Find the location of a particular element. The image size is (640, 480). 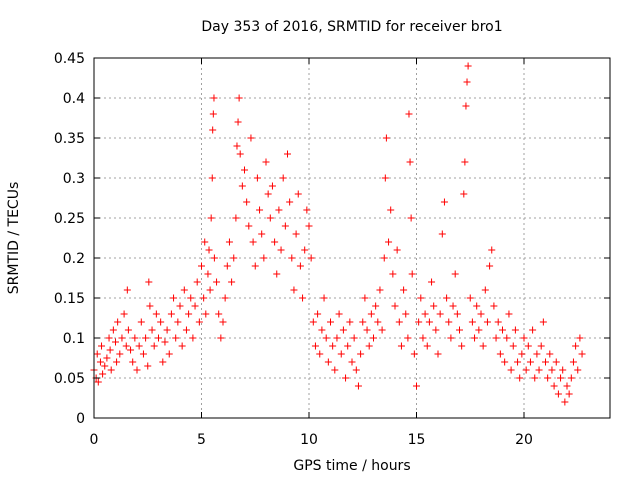

x-tick-label: 5 is located at coordinates (201, 440).